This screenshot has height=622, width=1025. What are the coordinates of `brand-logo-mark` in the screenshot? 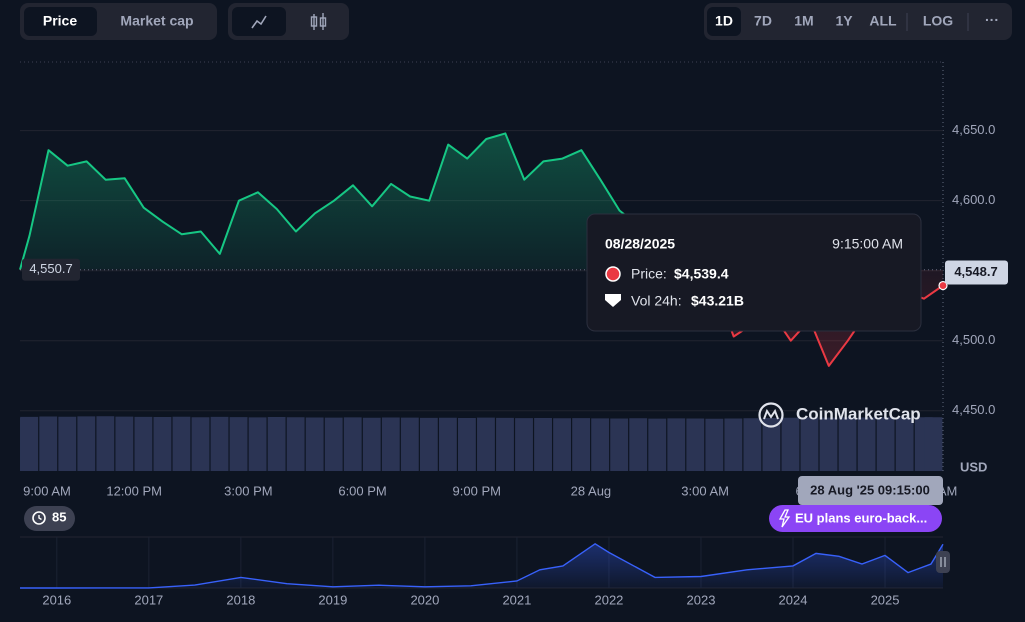 It's located at (771, 414).